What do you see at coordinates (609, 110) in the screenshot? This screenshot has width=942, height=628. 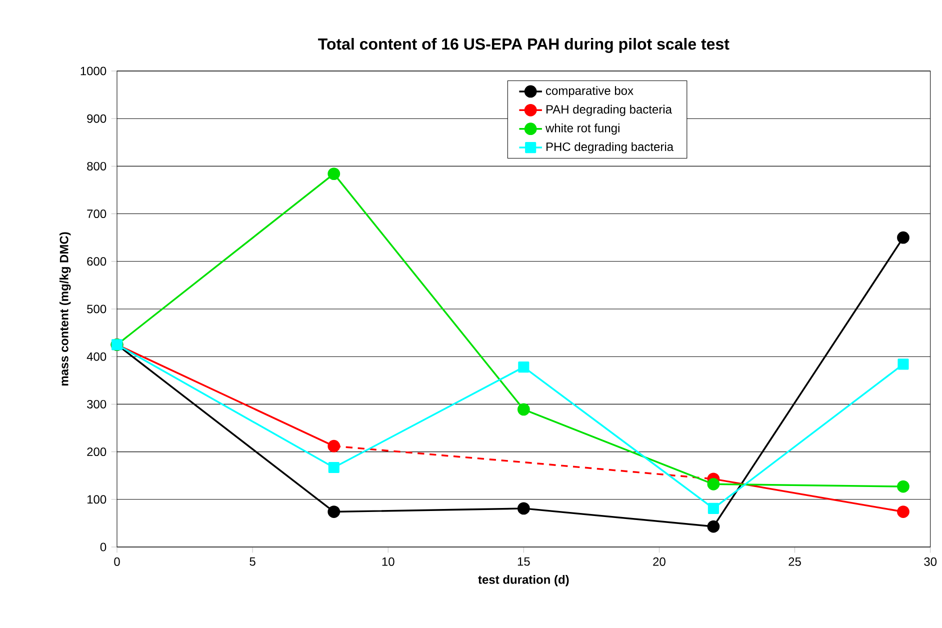 I see `legend-label: PAH degrading bacteria` at bounding box center [609, 110].